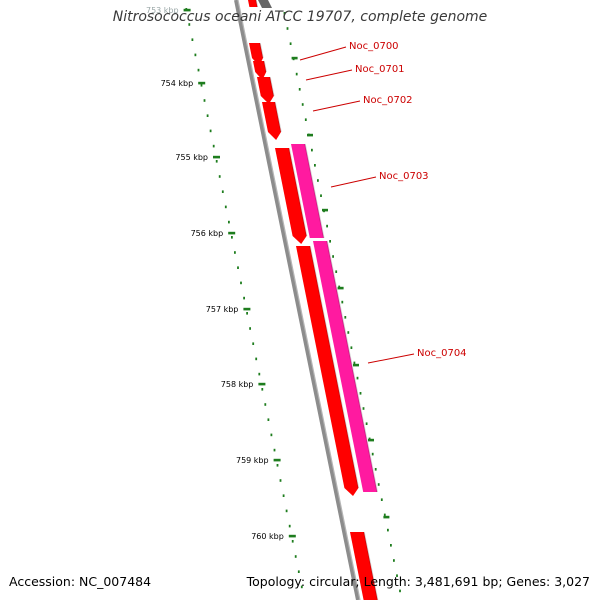 The image size is (600, 600). Describe the element at coordinates (371, 565) in the screenshot. I see `gene-arrow-bottom-shade` at that location.